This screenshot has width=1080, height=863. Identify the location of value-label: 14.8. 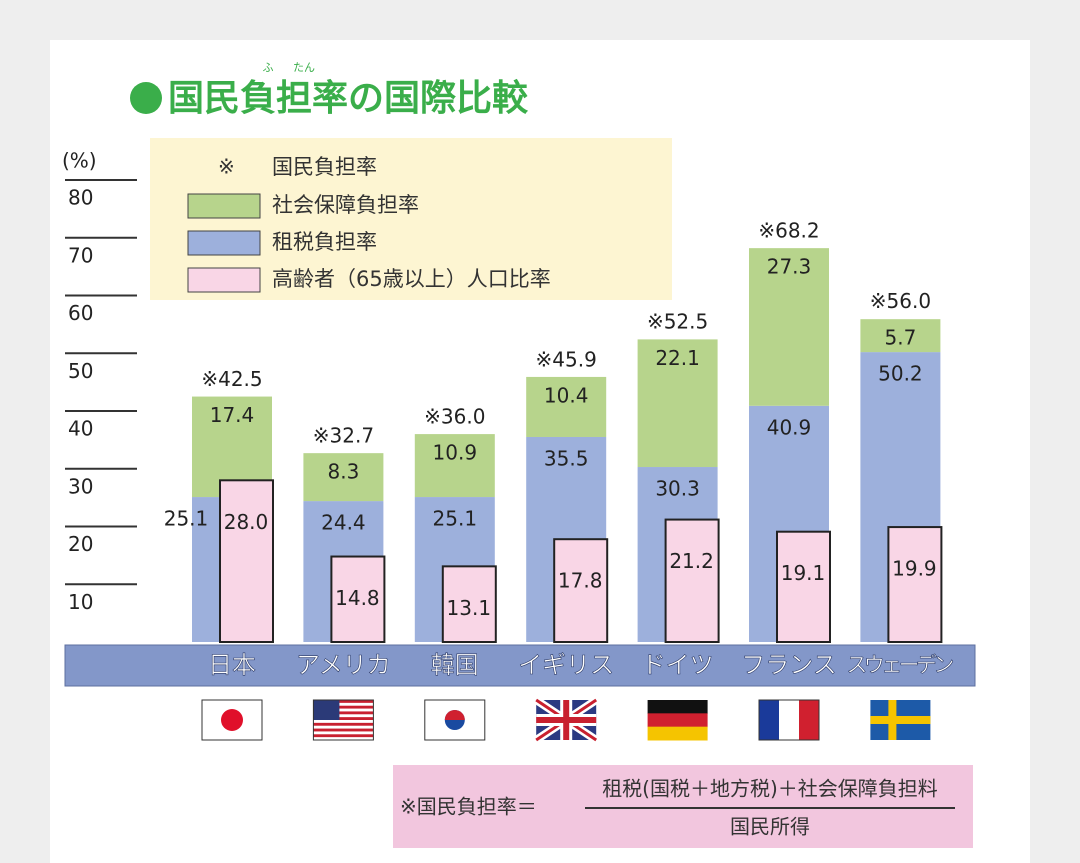
(357, 598).